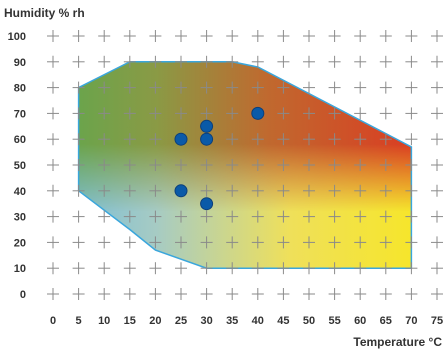 Image resolution: width=446 pixels, height=354 pixels. I want to click on x-tick-label: 15, so click(130, 321).